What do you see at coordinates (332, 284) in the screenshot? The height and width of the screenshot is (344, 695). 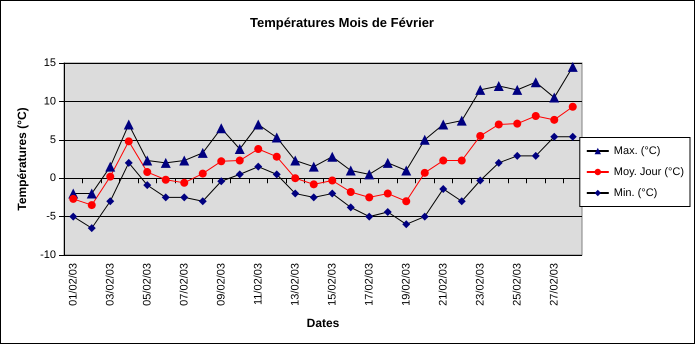 I see `x-tick-label: 15/02/03` at bounding box center [332, 284].